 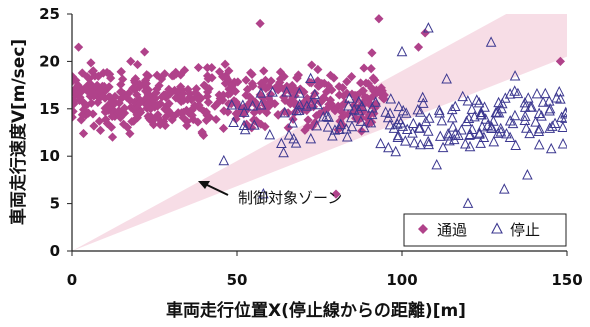 What do you see at coordinates (204, 185) in the screenshot?
I see `annotation-arrow-head` at bounding box center [204, 185].